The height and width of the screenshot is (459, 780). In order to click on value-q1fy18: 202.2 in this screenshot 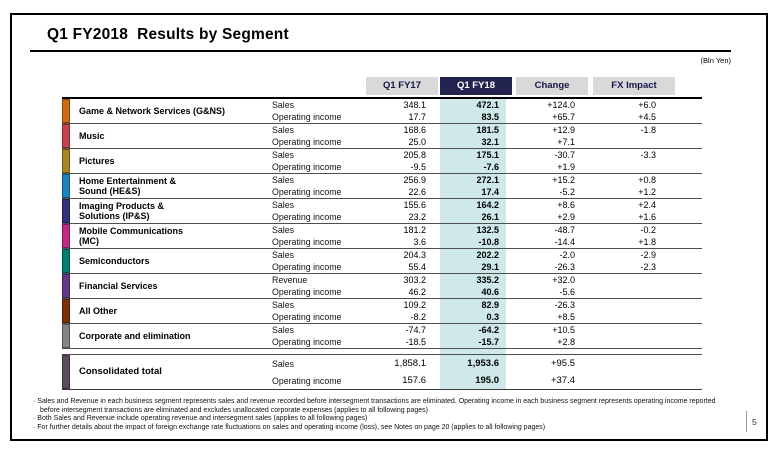, I will do `click(487, 255)`.